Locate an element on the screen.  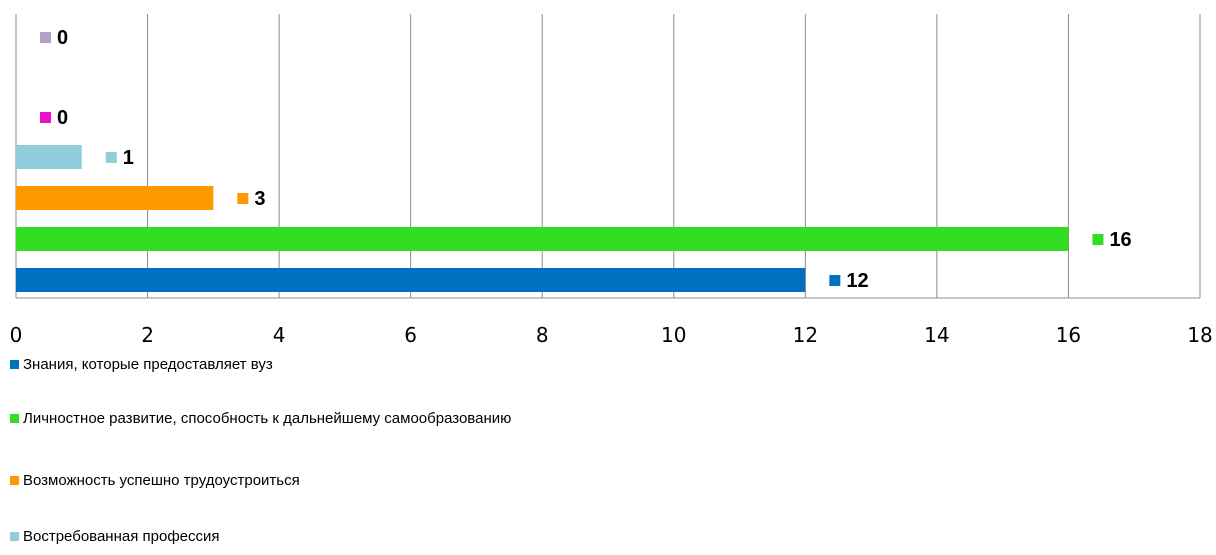
x-tick-label: 12 is located at coordinates (805, 335).